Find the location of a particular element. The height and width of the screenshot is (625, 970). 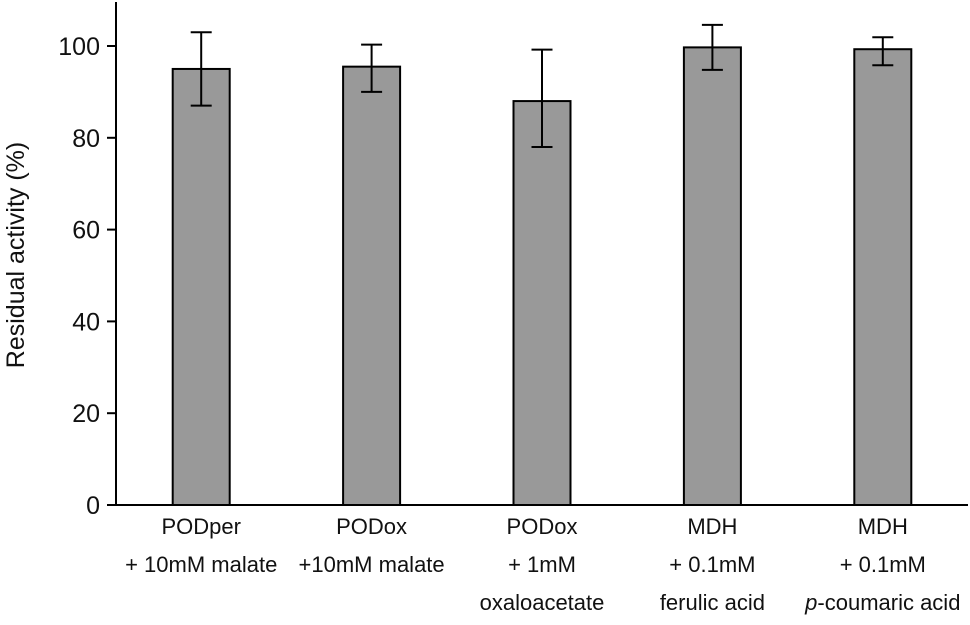

x-category-label-line: p-coumaric acid is located at coordinates (882, 602).